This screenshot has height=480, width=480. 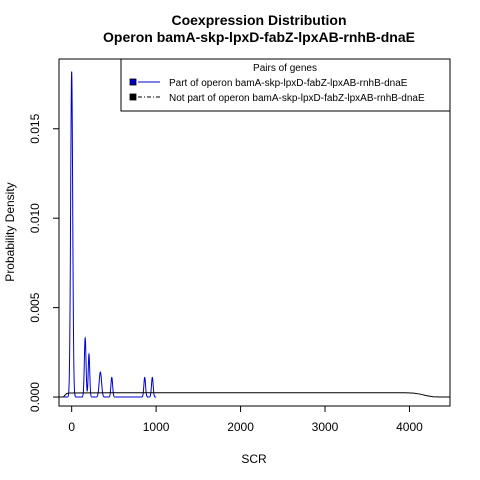 I want to click on y-tick-label: 0.005, so click(x=35, y=307).